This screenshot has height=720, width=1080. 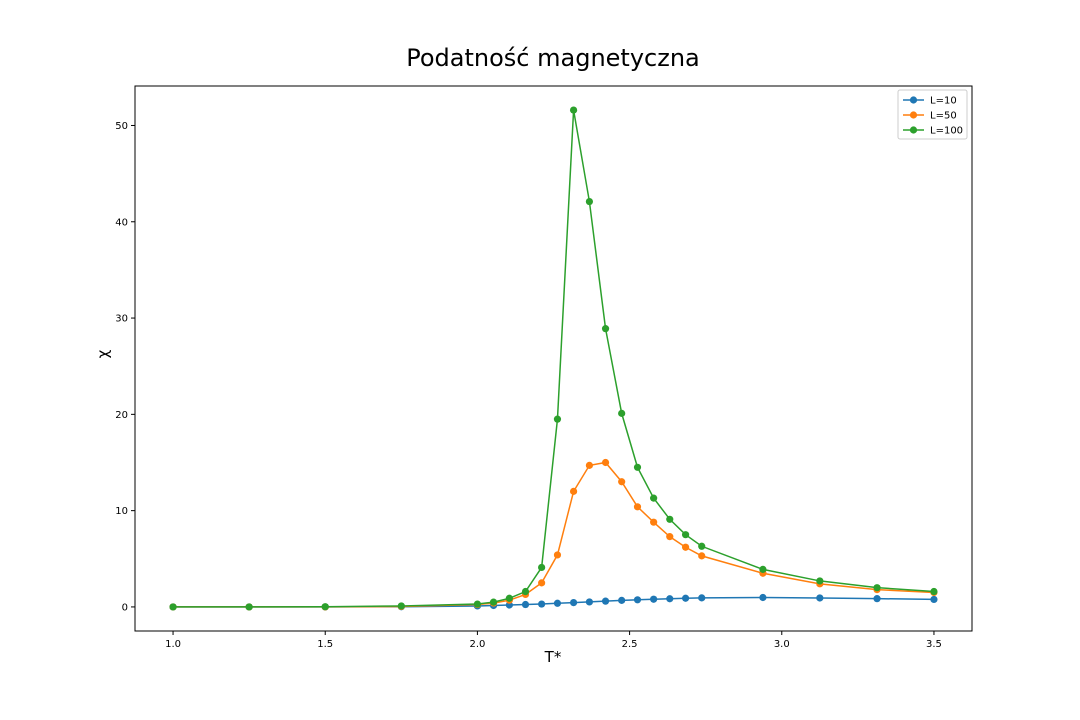 I want to click on y-axis-label: χ, so click(x=103, y=353).